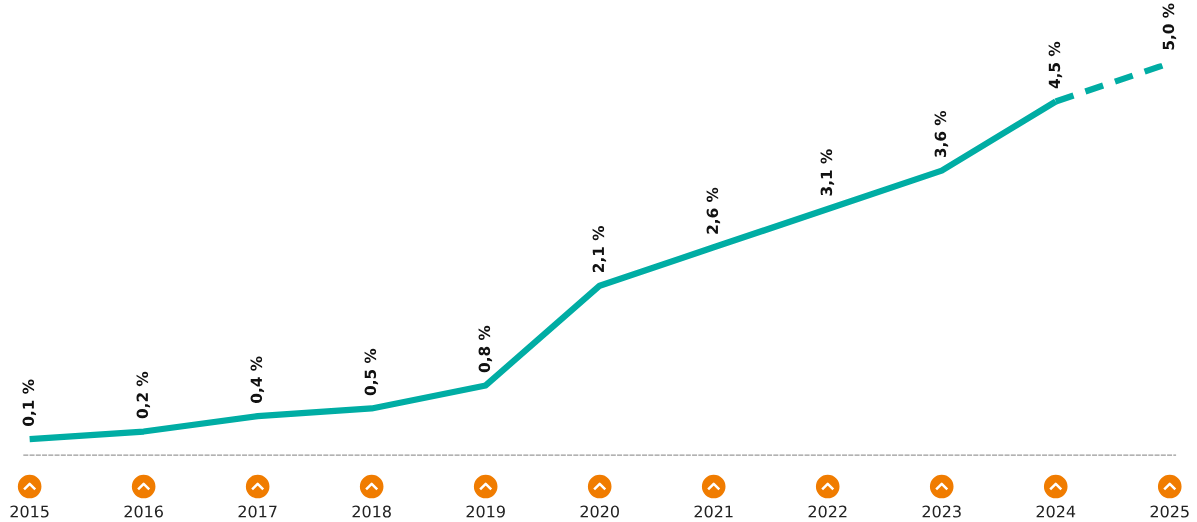 The width and height of the screenshot is (1197, 522). Describe the element at coordinates (143, 511) in the screenshot. I see `x-tick-label: 2016` at that location.